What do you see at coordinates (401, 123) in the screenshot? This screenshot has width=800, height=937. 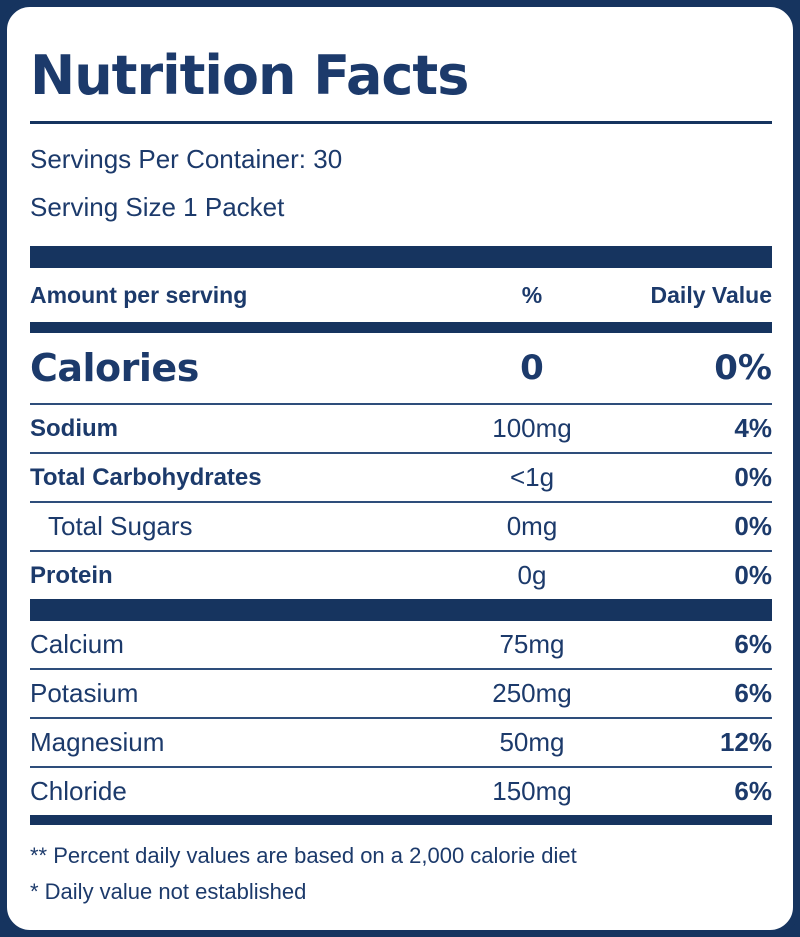 I see `title-rule` at bounding box center [401, 123].